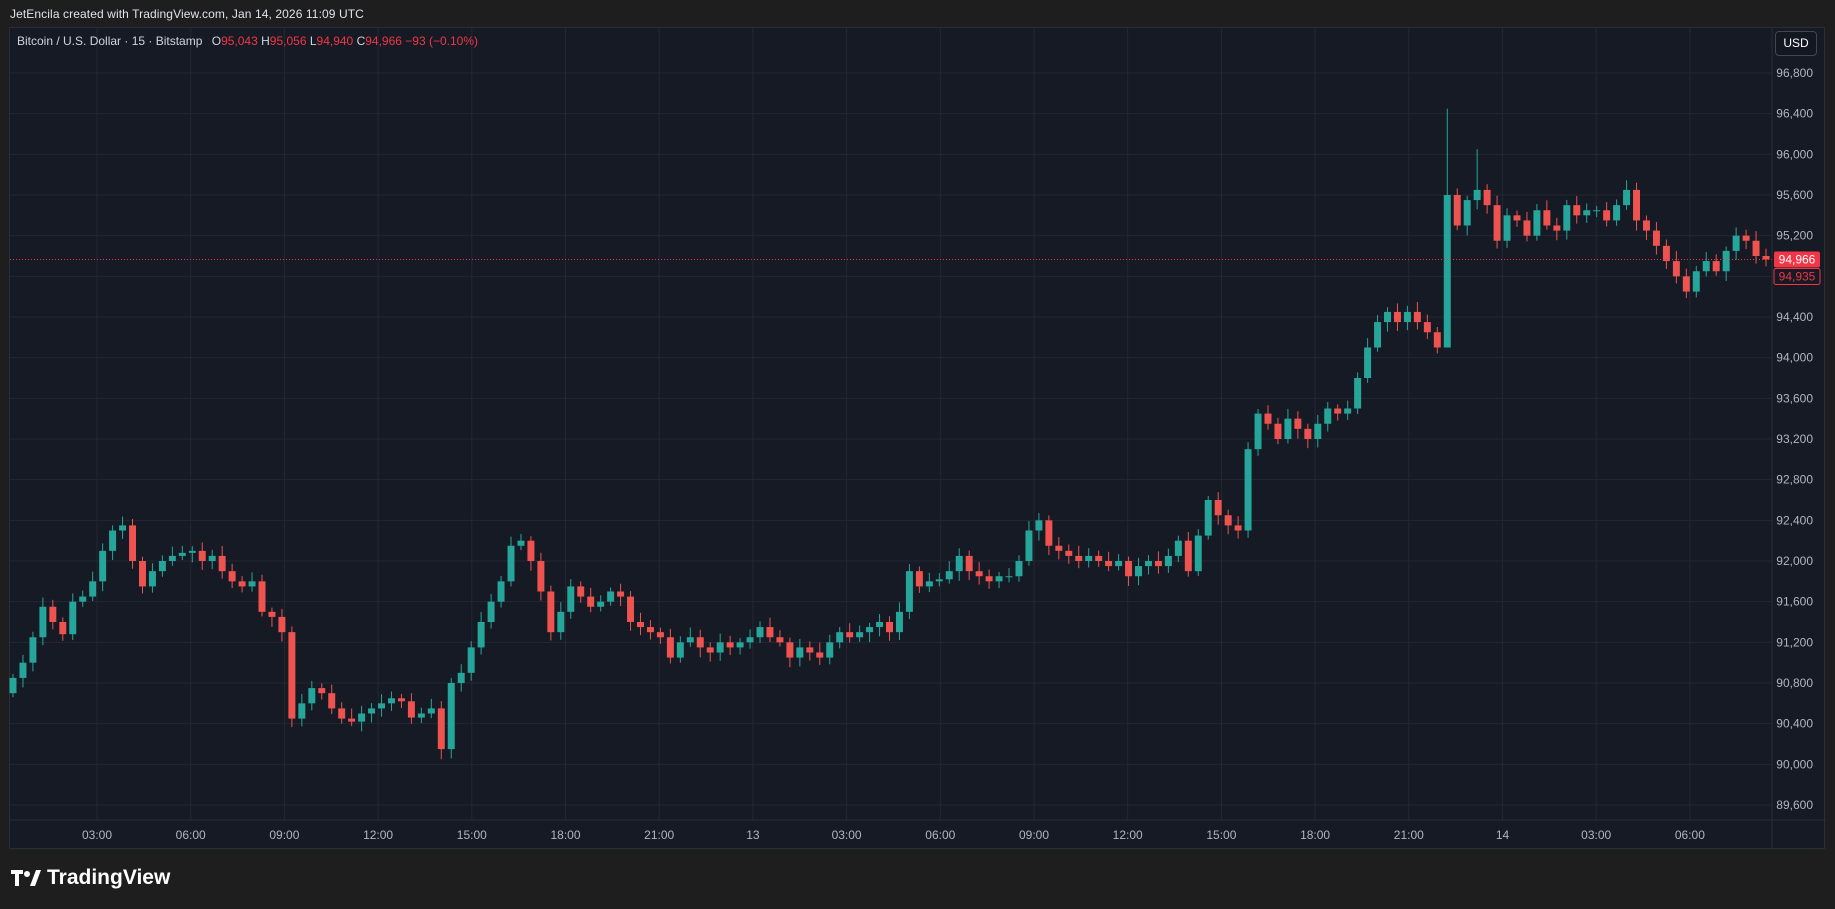 This screenshot has width=1835, height=909. What do you see at coordinates (383, 41) in the screenshot?
I see `close-value: 94,966` at bounding box center [383, 41].